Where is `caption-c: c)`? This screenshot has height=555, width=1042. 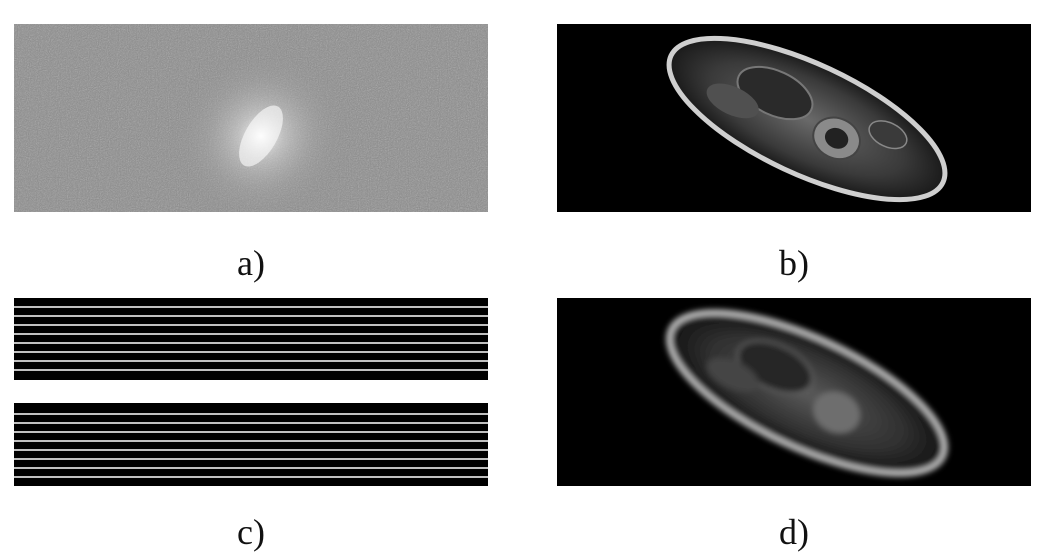
caption-c: c) is located at coordinates (251, 532).